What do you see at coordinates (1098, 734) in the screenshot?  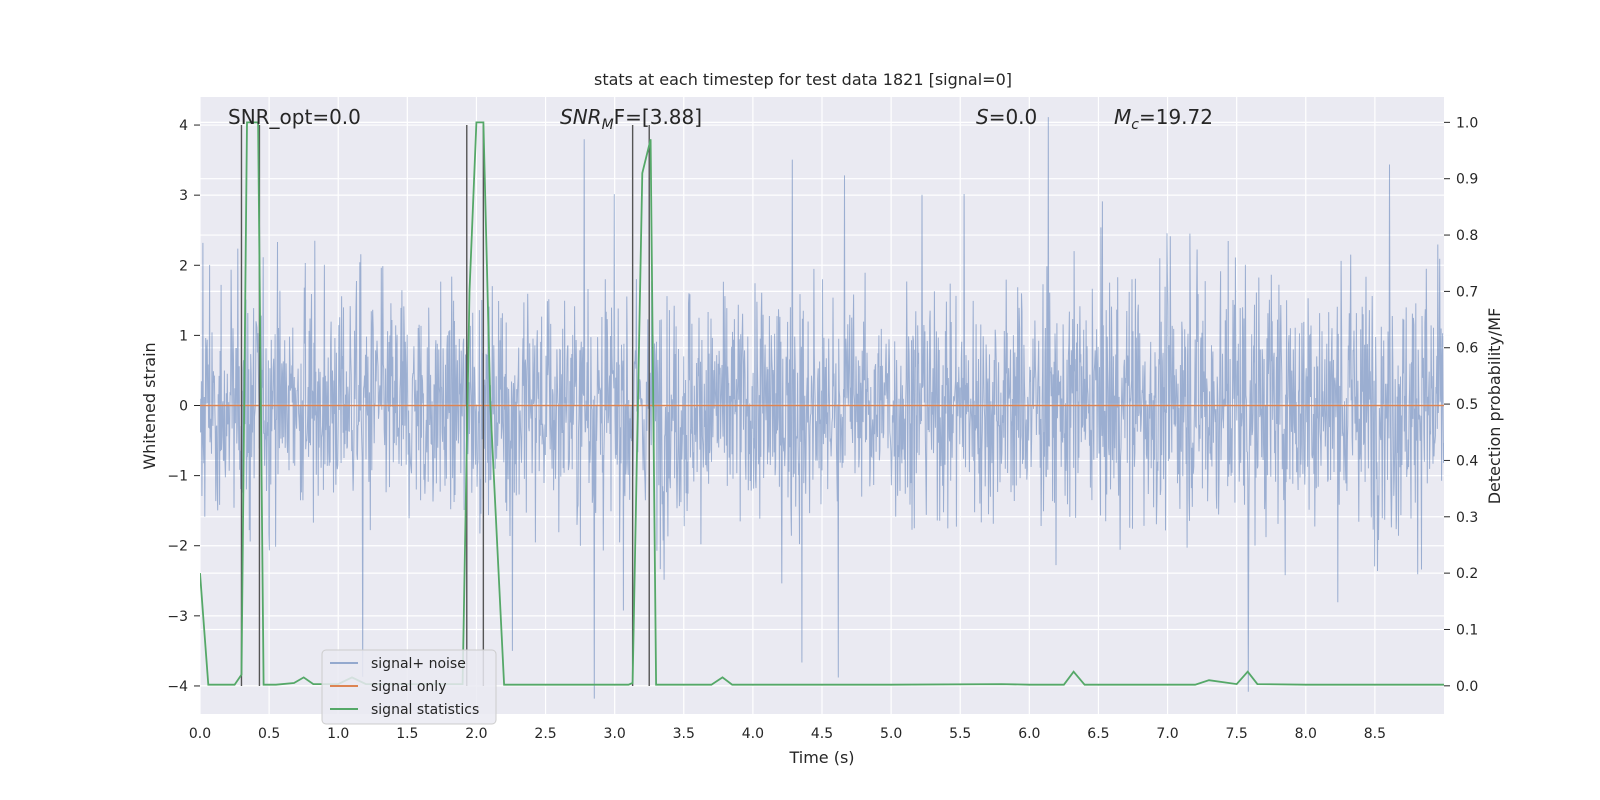 I see `x-tick-label: 6.5` at bounding box center [1098, 734].